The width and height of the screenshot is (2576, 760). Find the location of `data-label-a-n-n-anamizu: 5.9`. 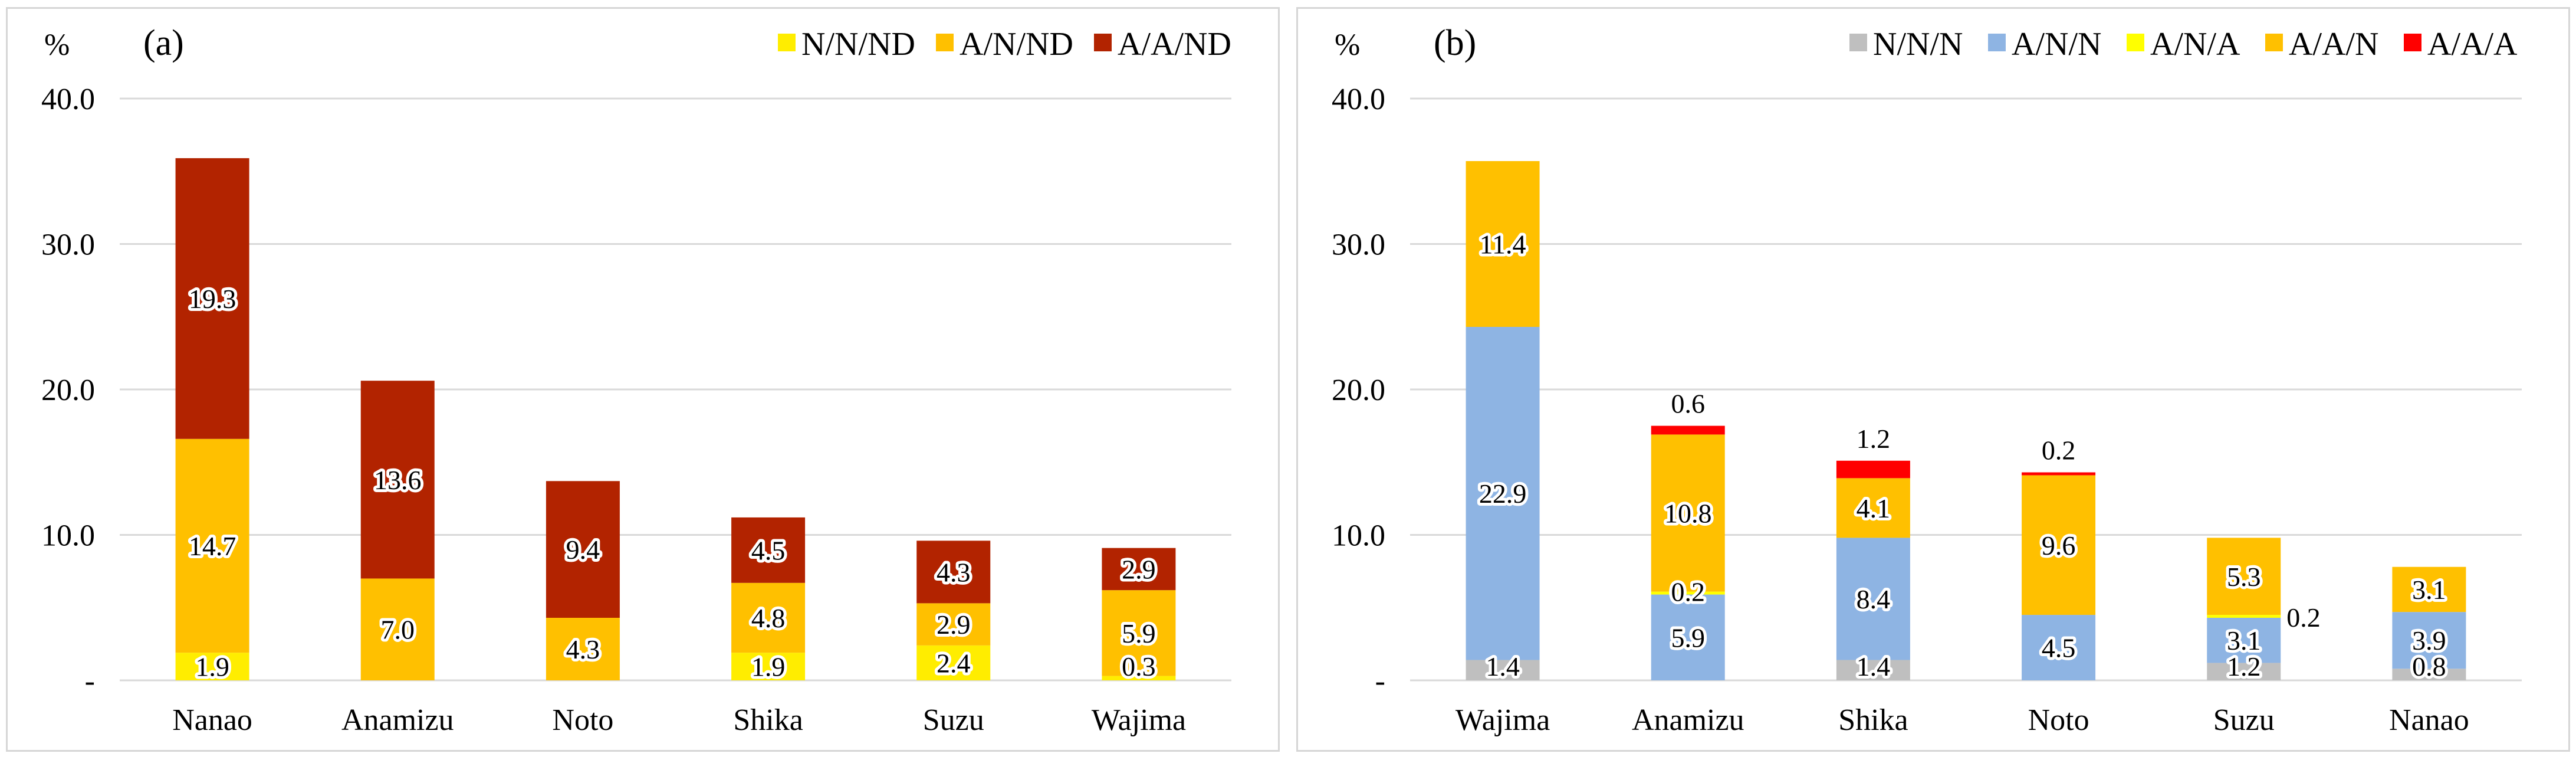

data-label-a-n-n-anamizu: 5.9 is located at coordinates (1688, 638).